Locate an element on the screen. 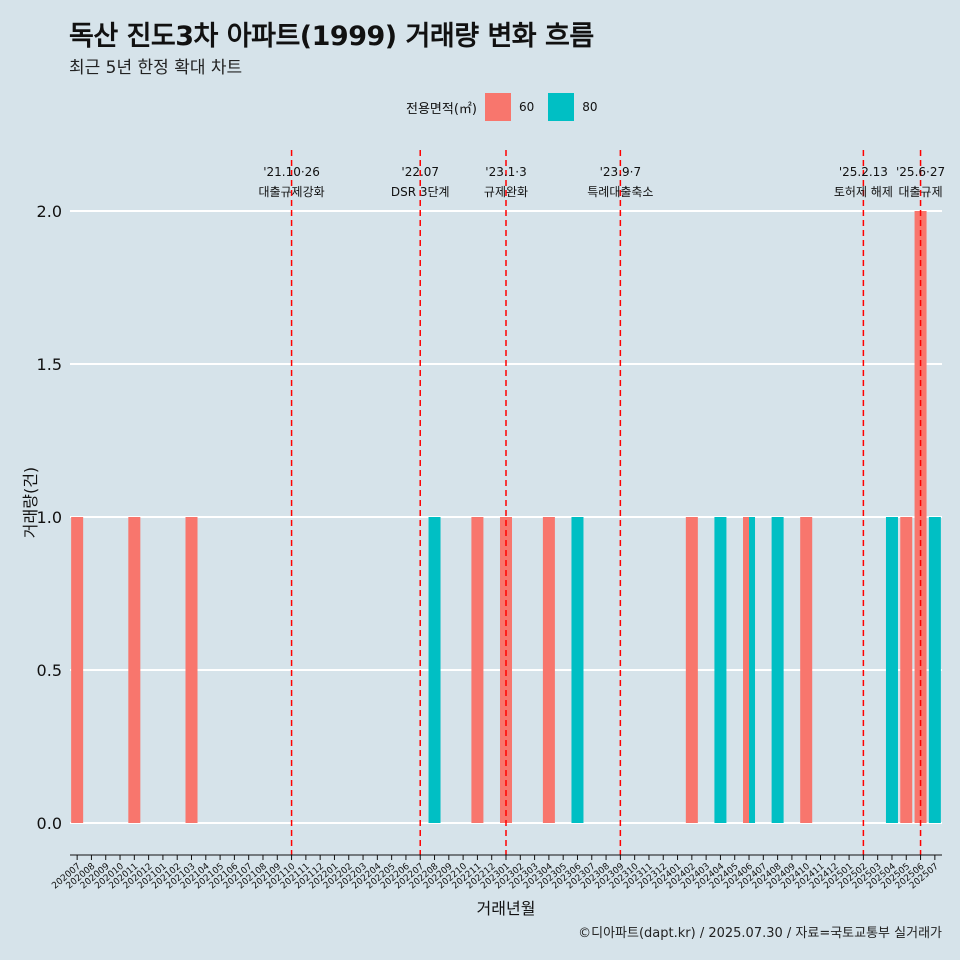 Image resolution: width=960 pixels, height=960 pixels. legend-label-80: 80 is located at coordinates (590, 107).